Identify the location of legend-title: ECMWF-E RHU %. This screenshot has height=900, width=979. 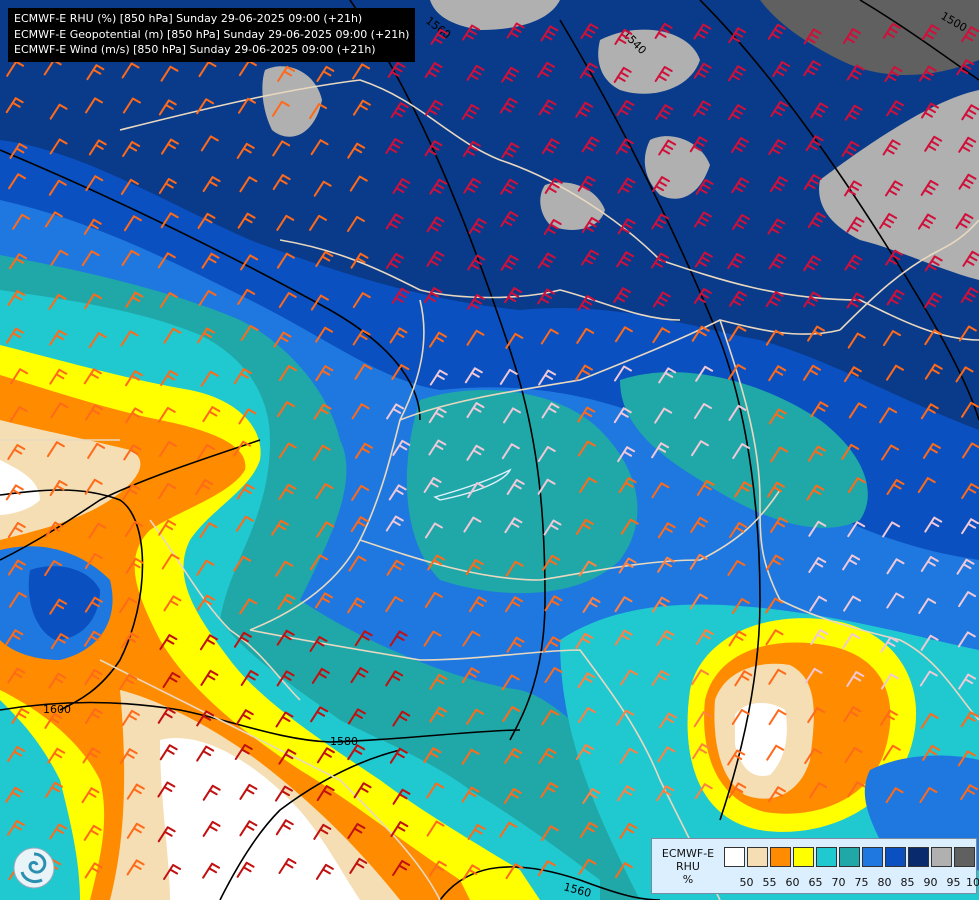
(688, 866).